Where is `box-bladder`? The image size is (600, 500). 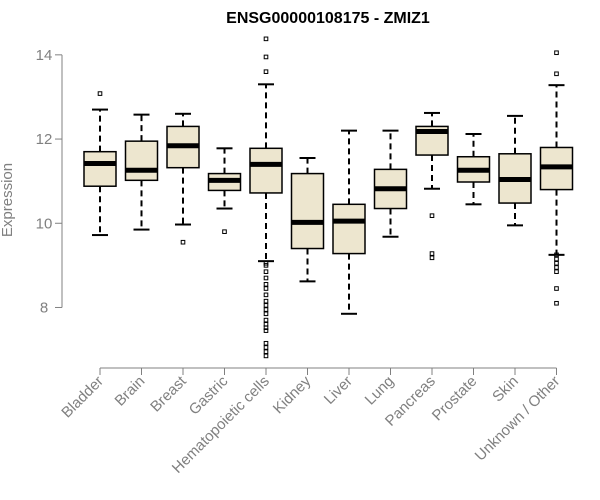
box-bladder is located at coordinates (100, 164).